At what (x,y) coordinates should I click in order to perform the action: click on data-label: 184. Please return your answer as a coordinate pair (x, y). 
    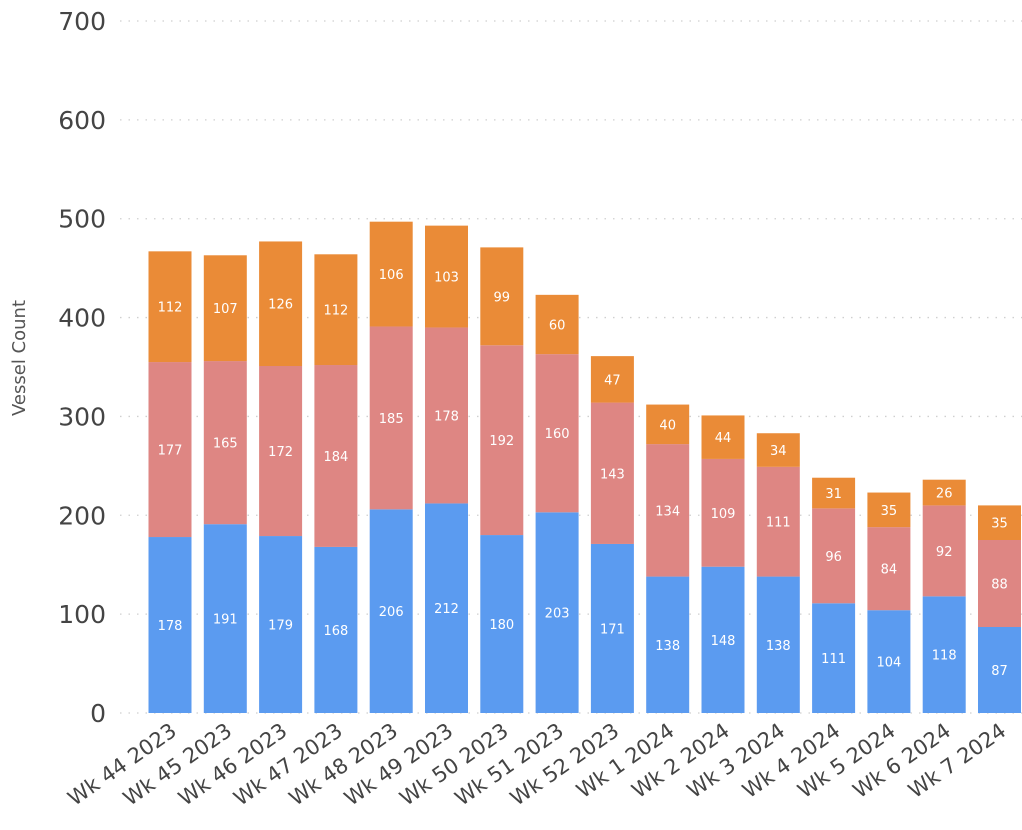
    Looking at the image, I should click on (335, 457).